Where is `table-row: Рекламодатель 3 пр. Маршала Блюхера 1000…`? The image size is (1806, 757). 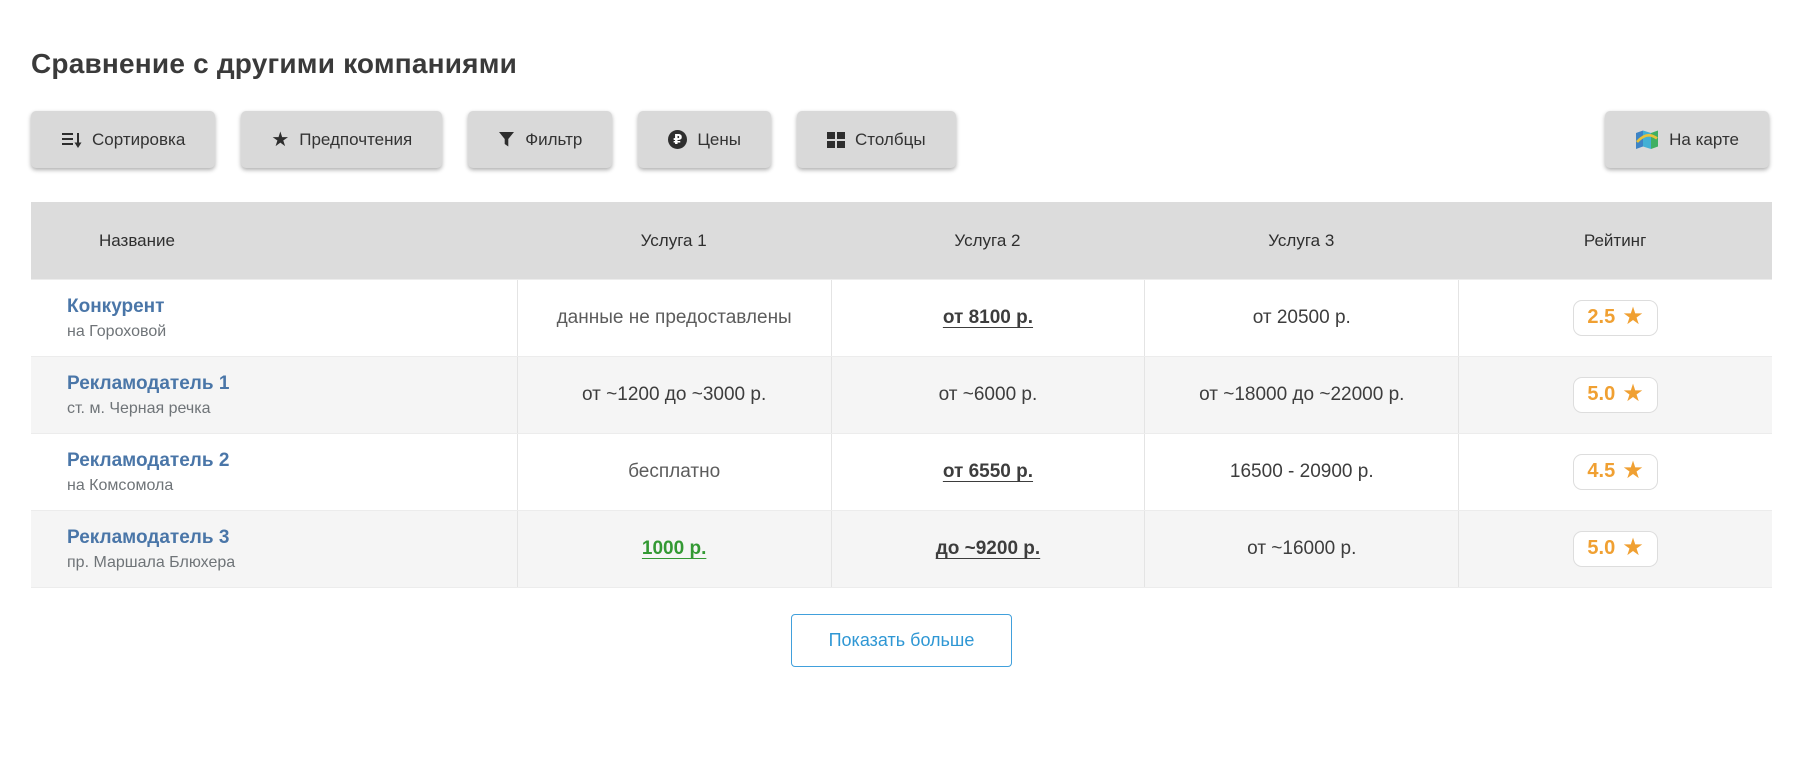 table-row: Рекламодатель 3 пр. Маршала Блюхера 1000… is located at coordinates (901, 548).